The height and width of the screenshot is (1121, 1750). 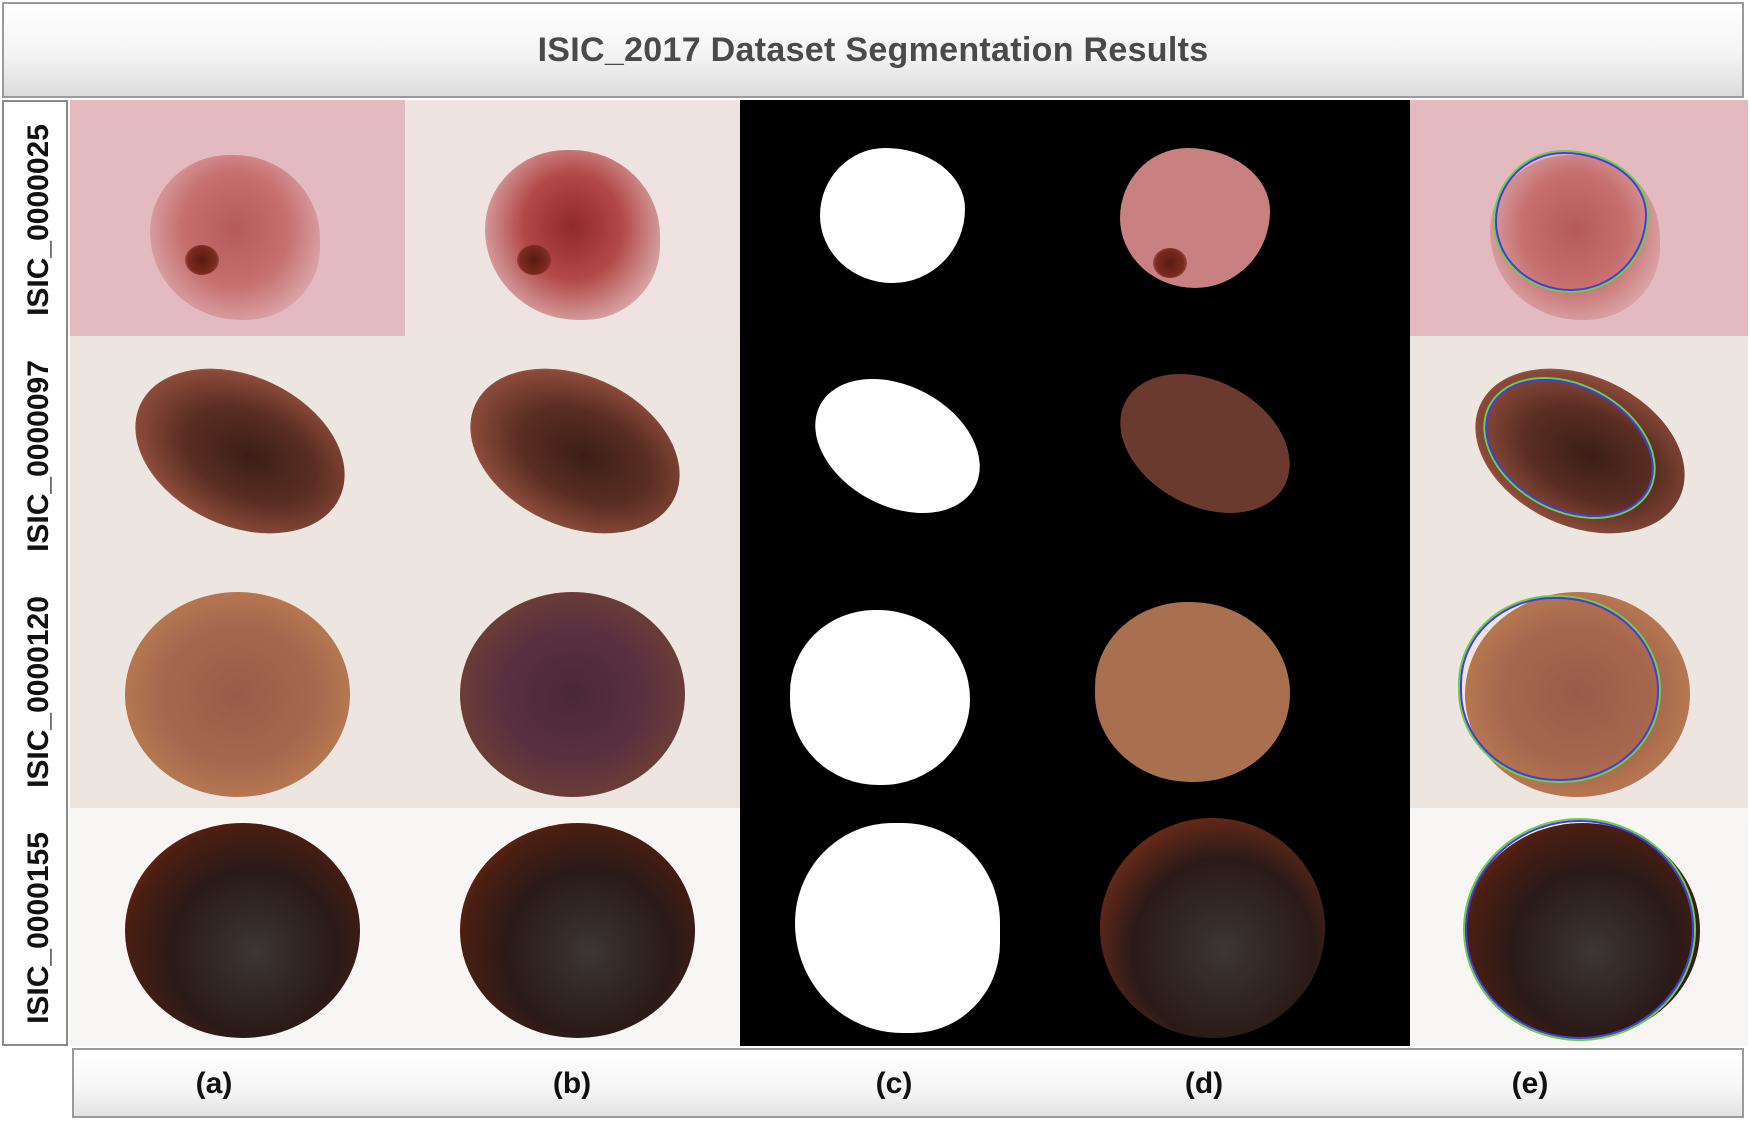 I want to click on row1-original-image, so click(x=237, y=218).